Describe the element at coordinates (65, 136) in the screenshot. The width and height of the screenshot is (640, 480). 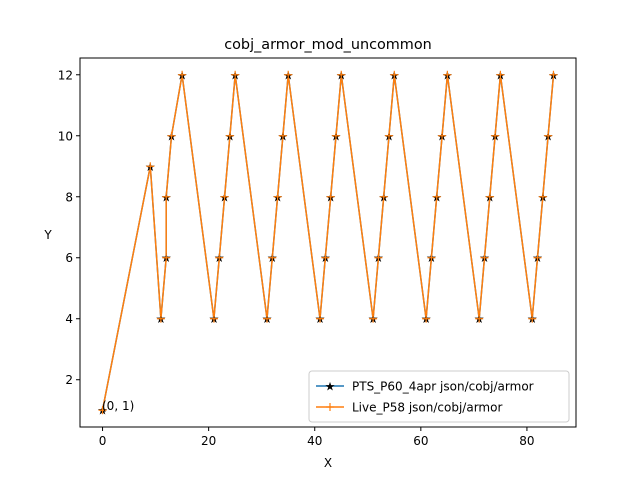
I see `y-tick-label: 10` at that location.